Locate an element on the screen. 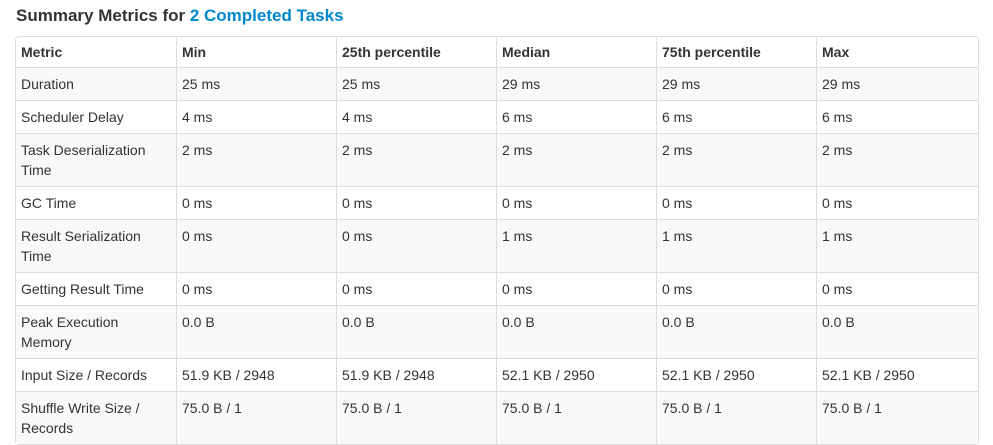  median-cell: 6 ms is located at coordinates (576, 116).